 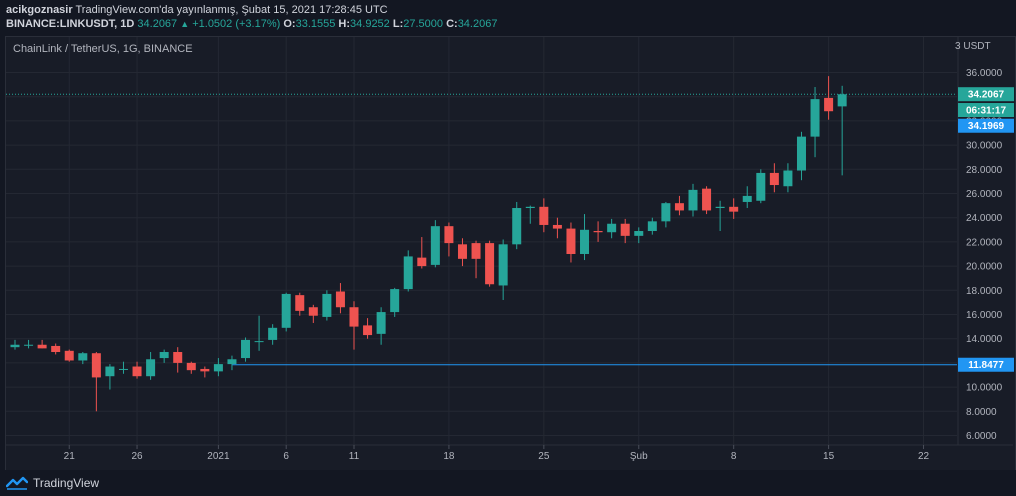 What do you see at coordinates (639, 456) in the screenshot?
I see `x-tick-label: Şub` at bounding box center [639, 456].